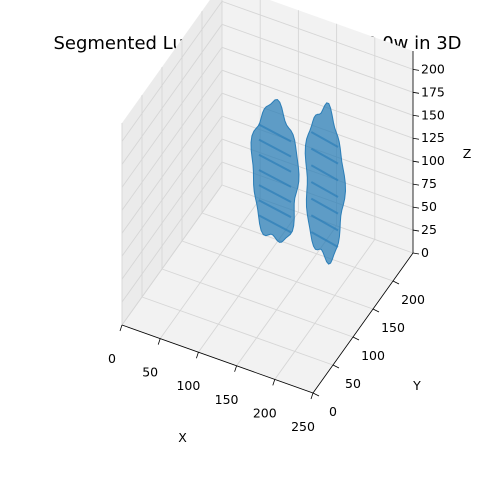  Describe the element at coordinates (425, 252) in the screenshot. I see `z-tick-label: 0` at that location.